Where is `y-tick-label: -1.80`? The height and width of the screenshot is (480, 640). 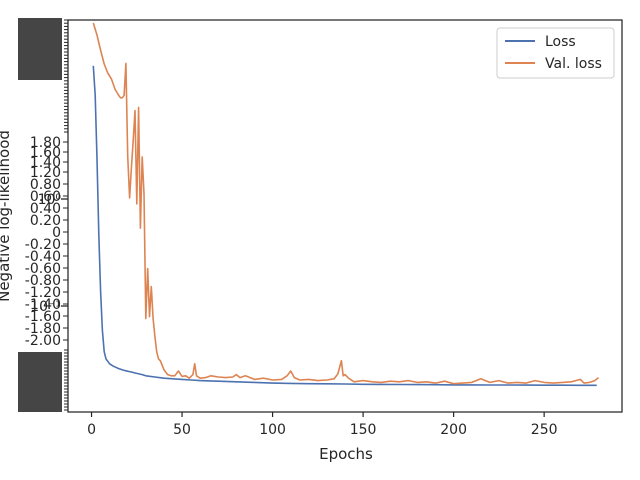 y-tick-label: -1.80 is located at coordinates (43, 329).